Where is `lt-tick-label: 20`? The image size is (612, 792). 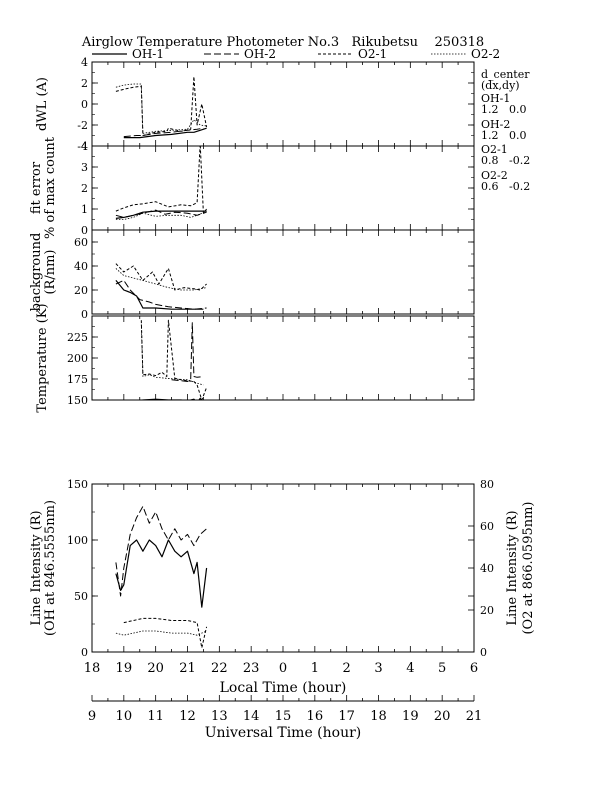
lt-tick-label: 20 is located at coordinates (155, 668).